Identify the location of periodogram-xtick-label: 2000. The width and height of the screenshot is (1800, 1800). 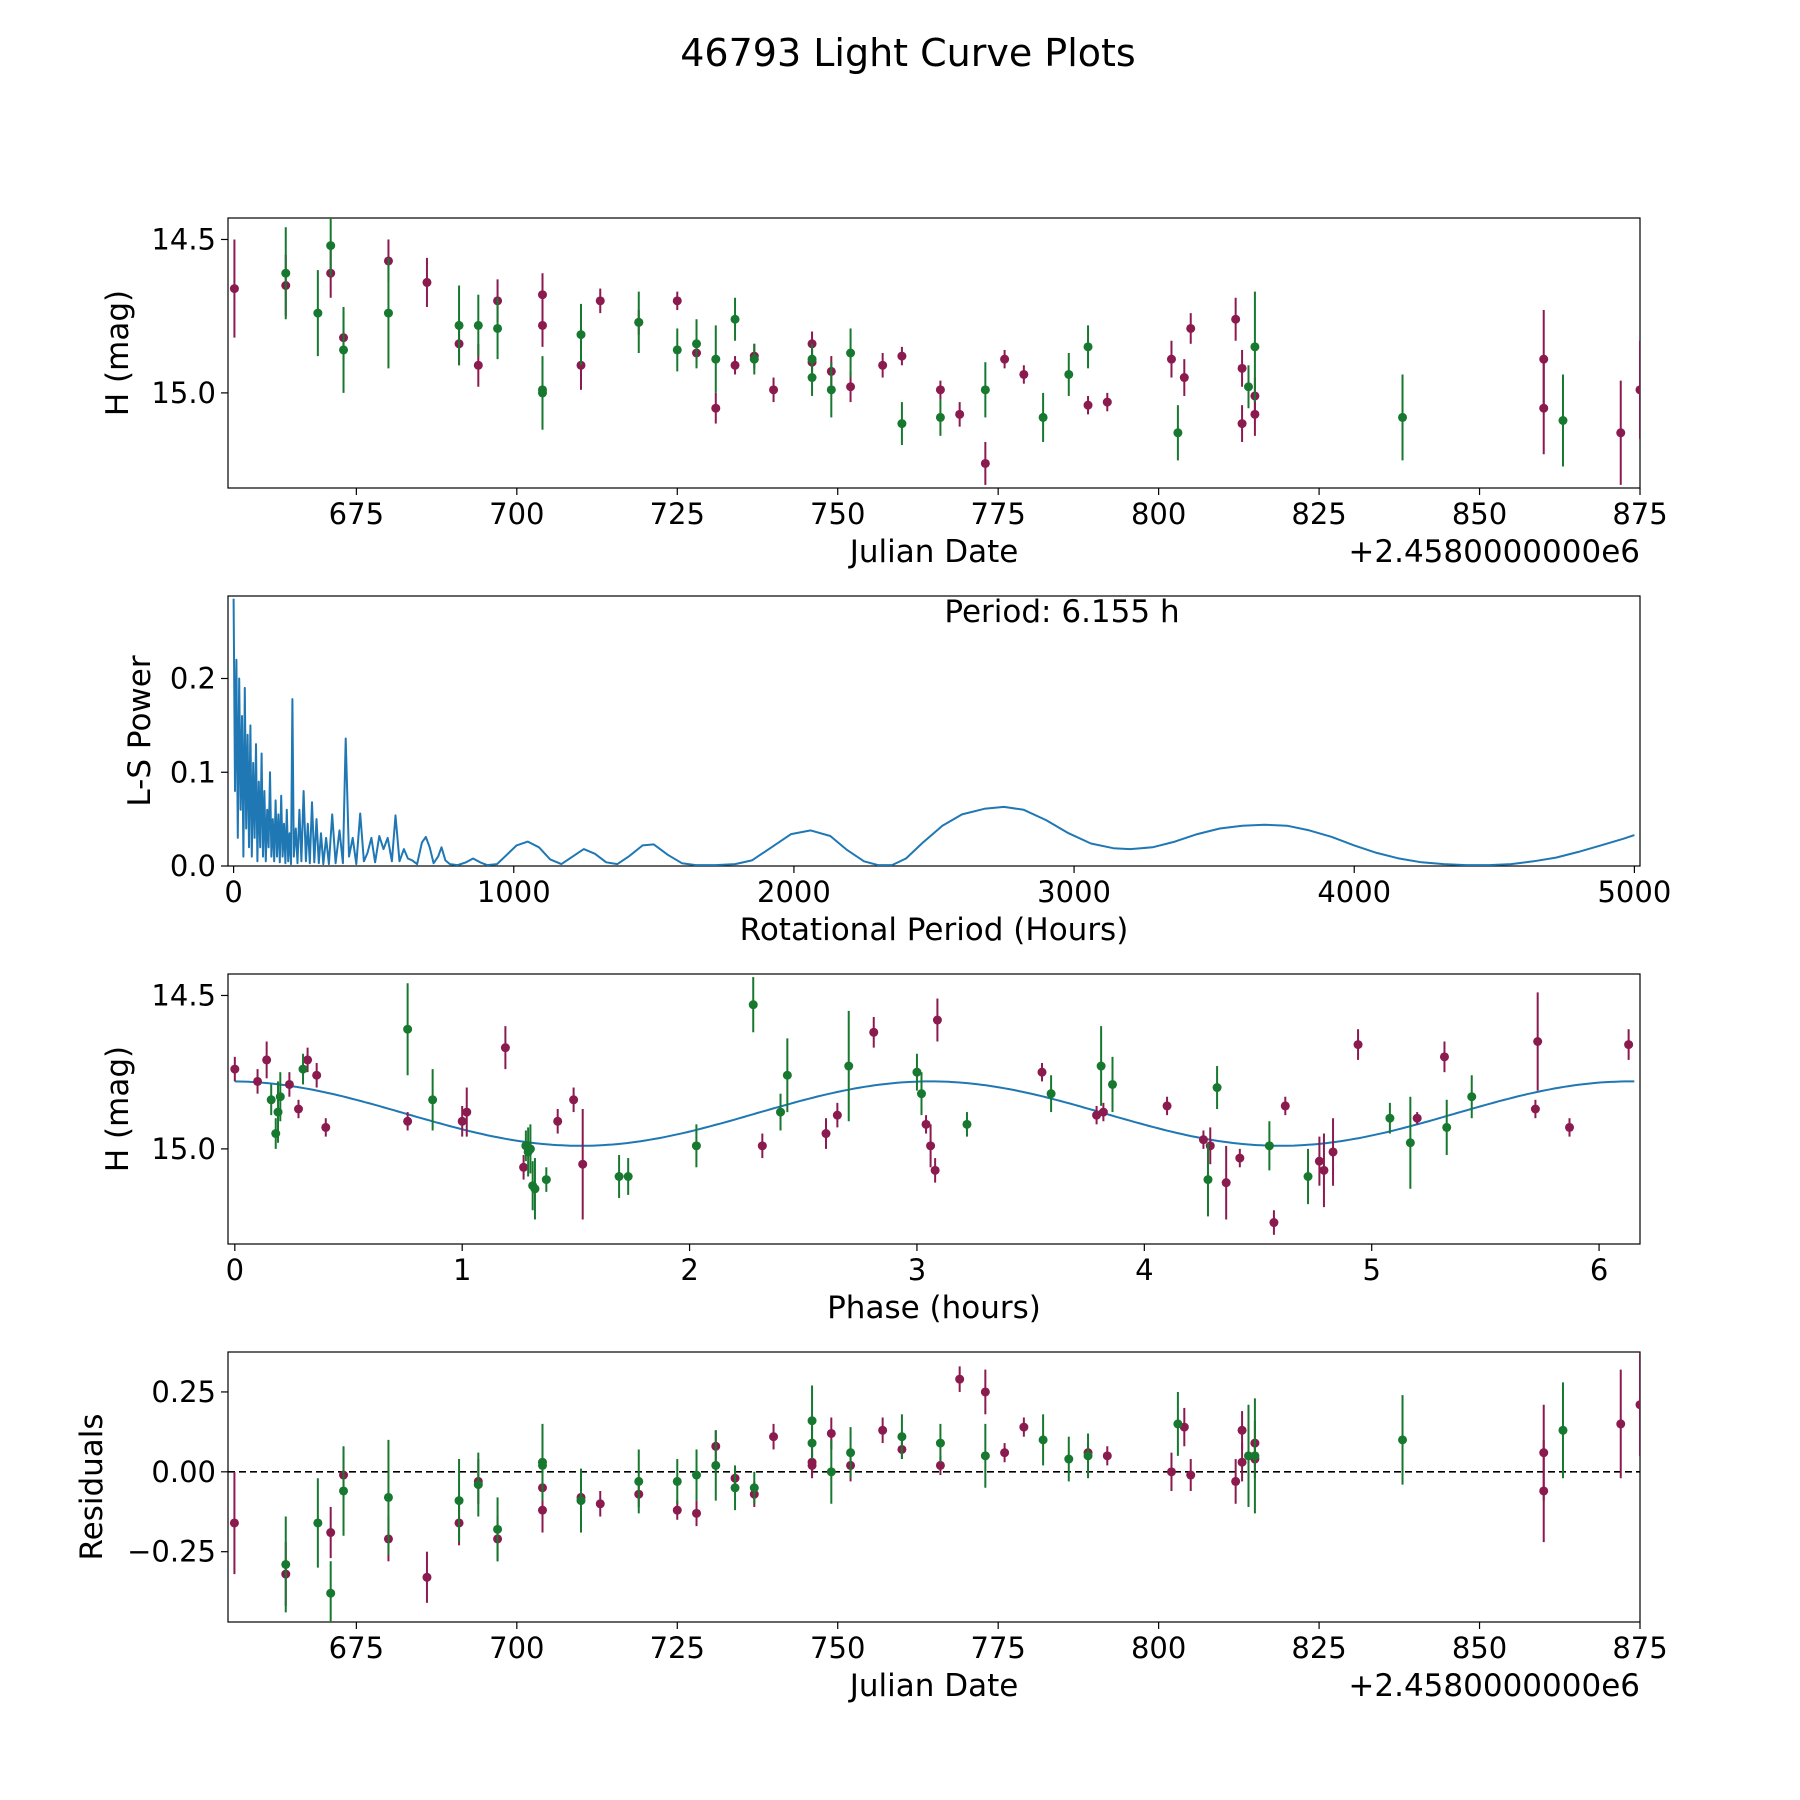
(794, 892).